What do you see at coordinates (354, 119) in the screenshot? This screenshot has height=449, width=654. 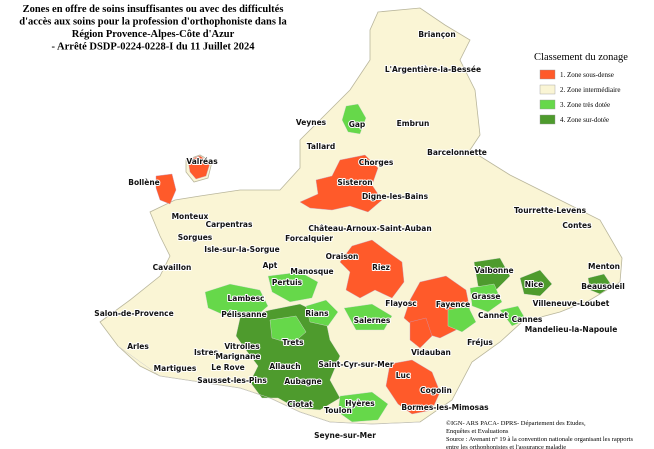 I see `zone-gap` at bounding box center [354, 119].